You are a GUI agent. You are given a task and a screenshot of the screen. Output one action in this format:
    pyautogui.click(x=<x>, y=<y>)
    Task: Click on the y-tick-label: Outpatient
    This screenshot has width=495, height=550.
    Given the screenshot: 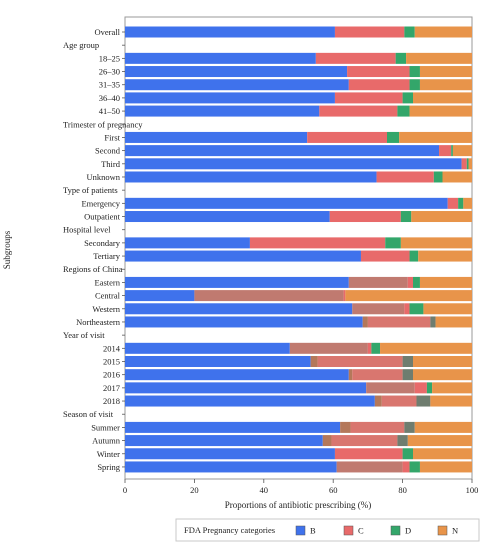 What is the action you would take?
    pyautogui.click(x=102, y=217)
    